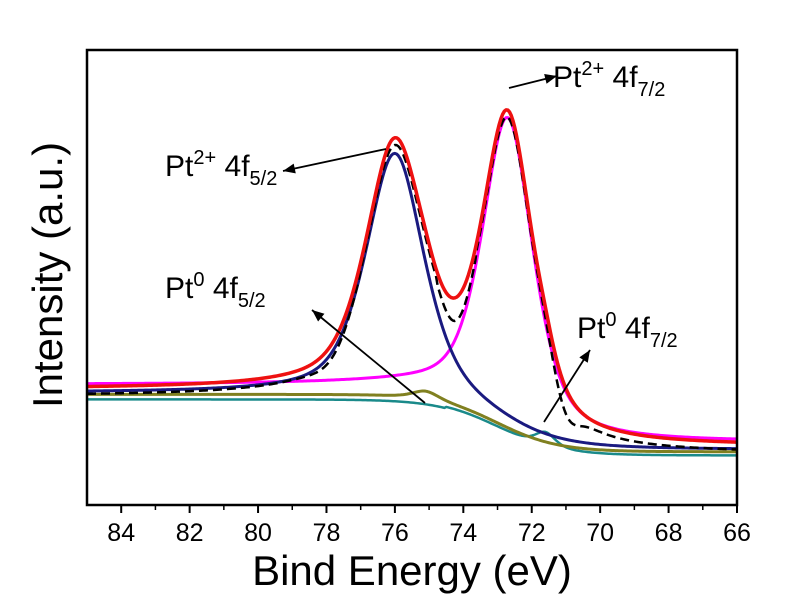 The image size is (800, 600). What do you see at coordinates (532, 533) in the screenshot?
I see `x-tick-label: 72` at bounding box center [532, 533].